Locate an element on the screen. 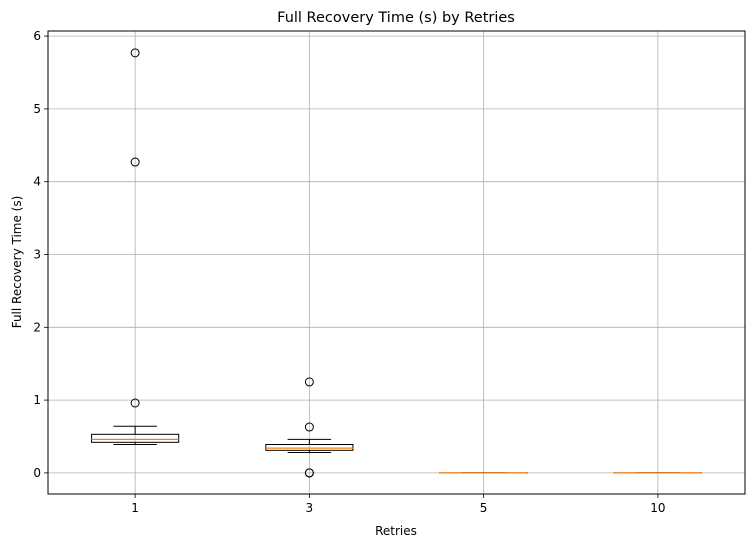  x-axis: 1 3 5 10 is located at coordinates (398, 504).